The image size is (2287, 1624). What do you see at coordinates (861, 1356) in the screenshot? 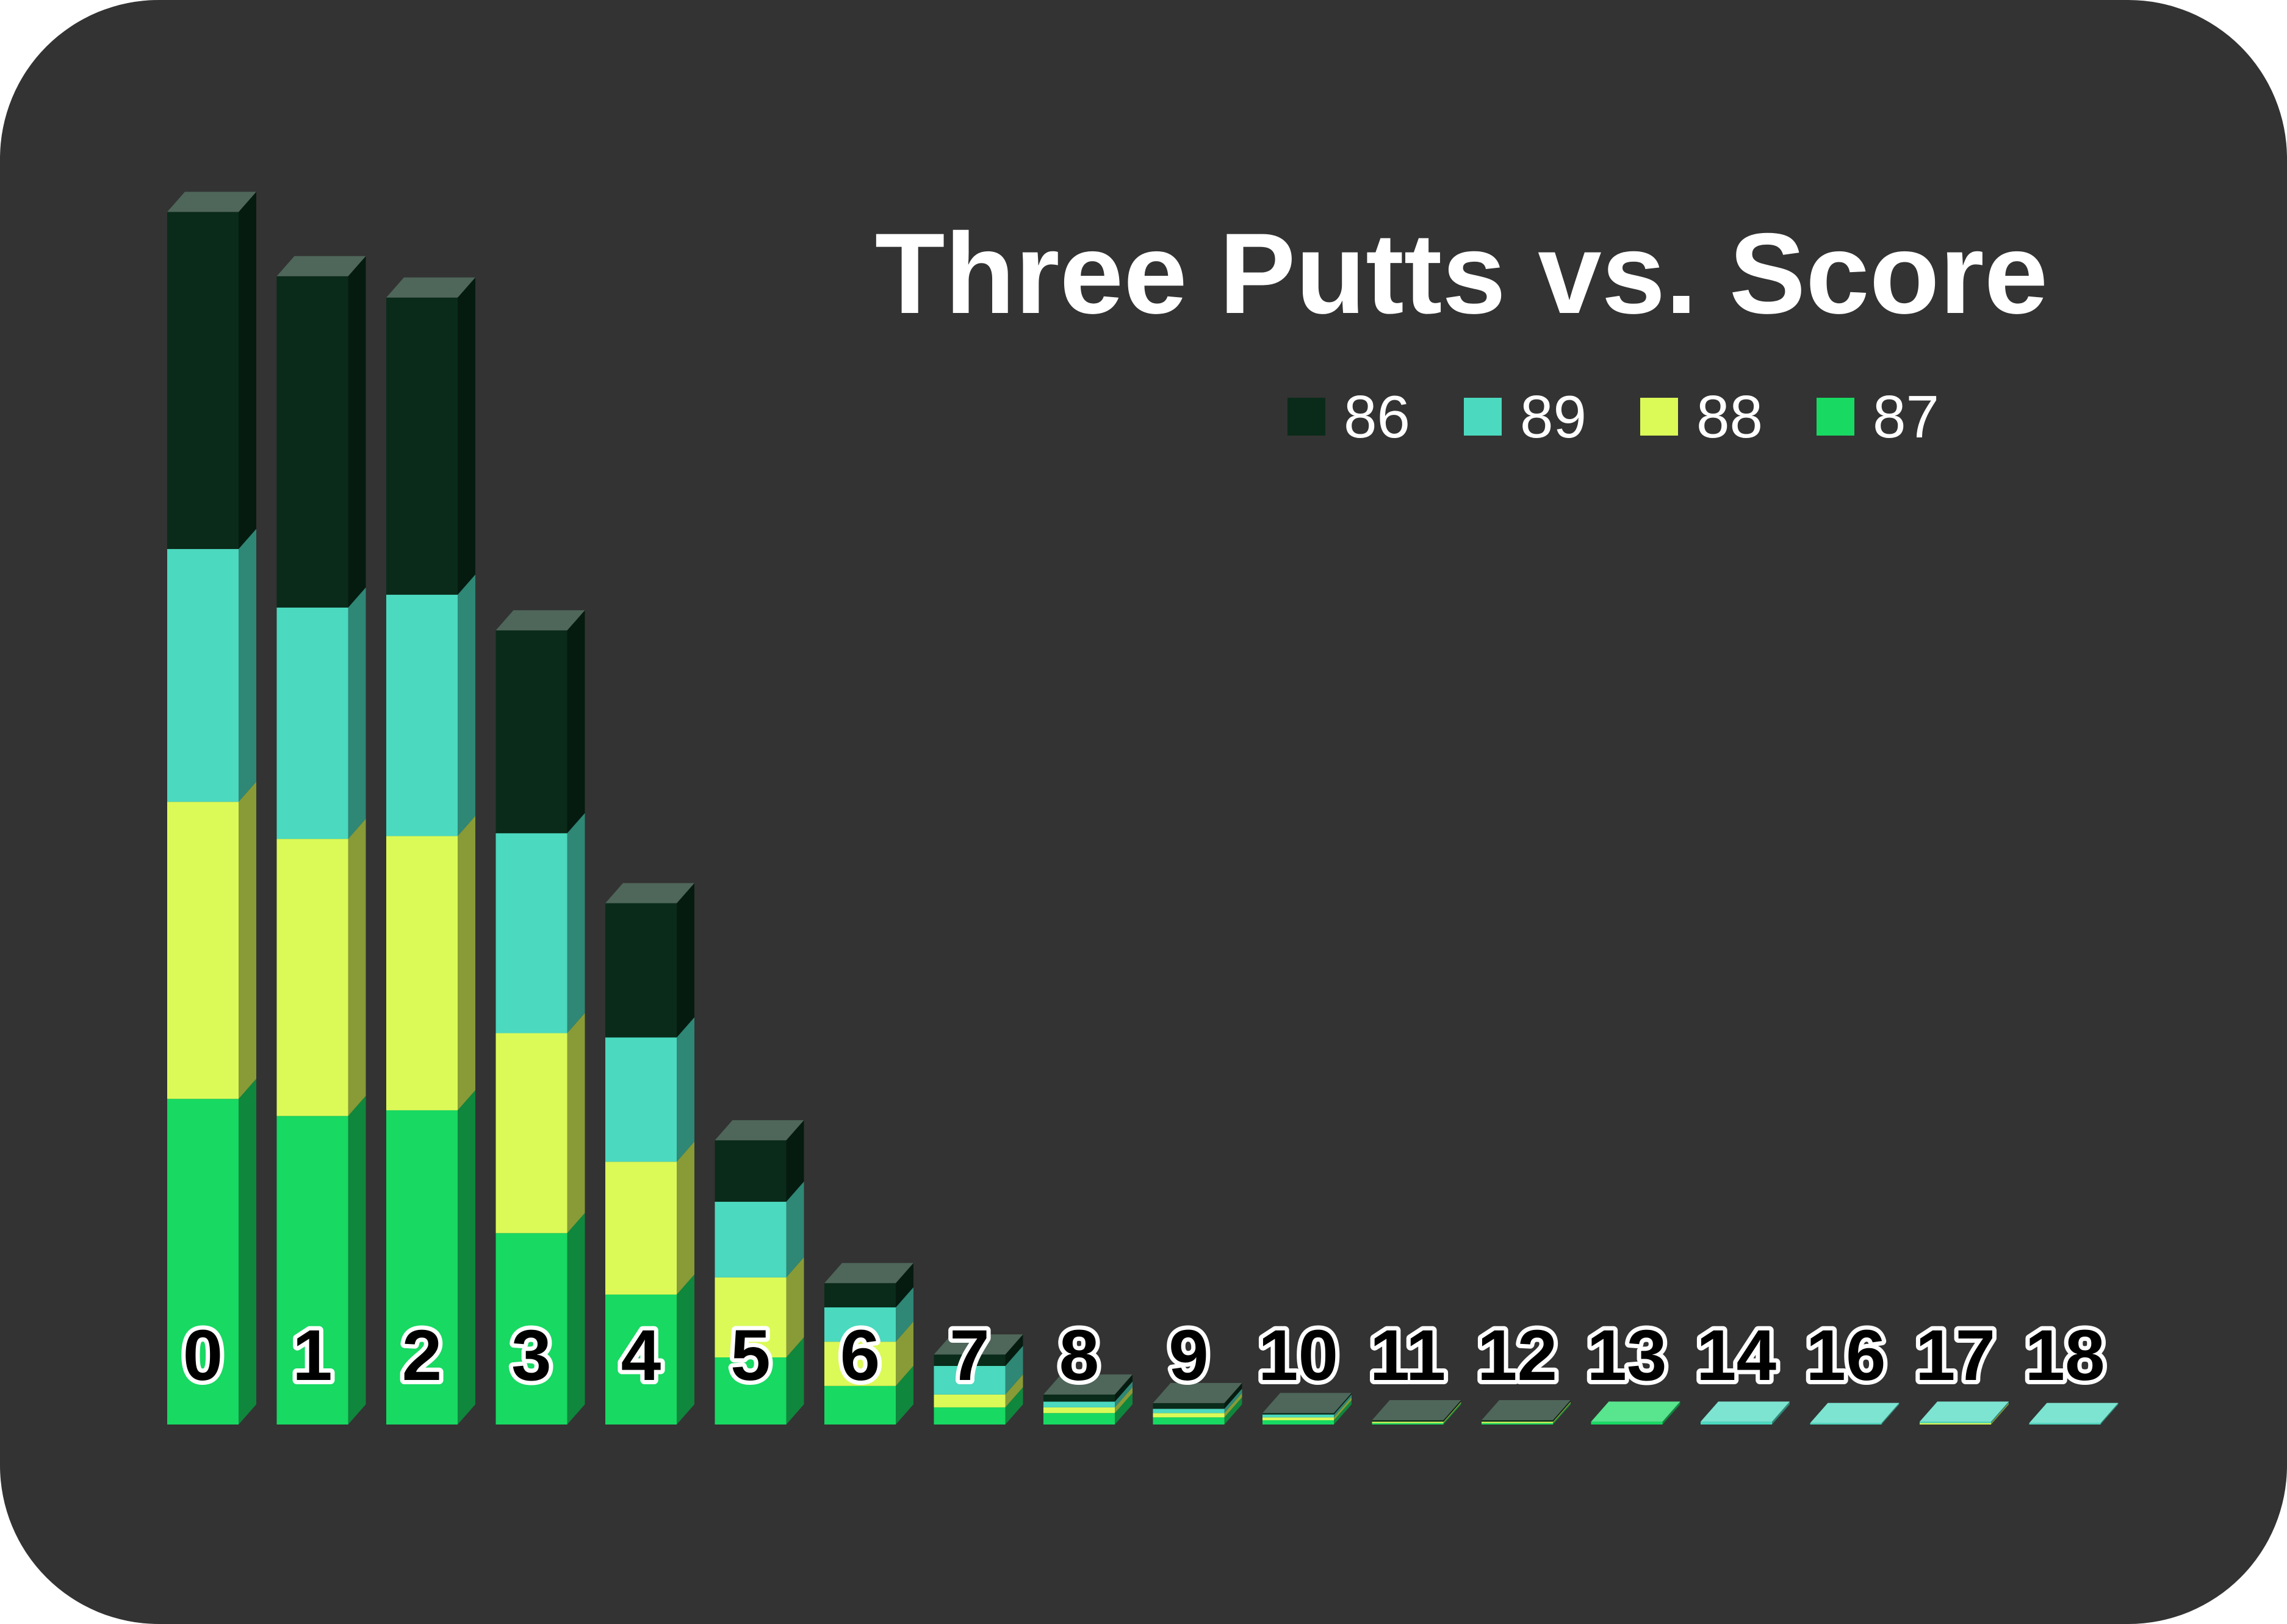
I see `category-label-6: 6` at bounding box center [861, 1356].